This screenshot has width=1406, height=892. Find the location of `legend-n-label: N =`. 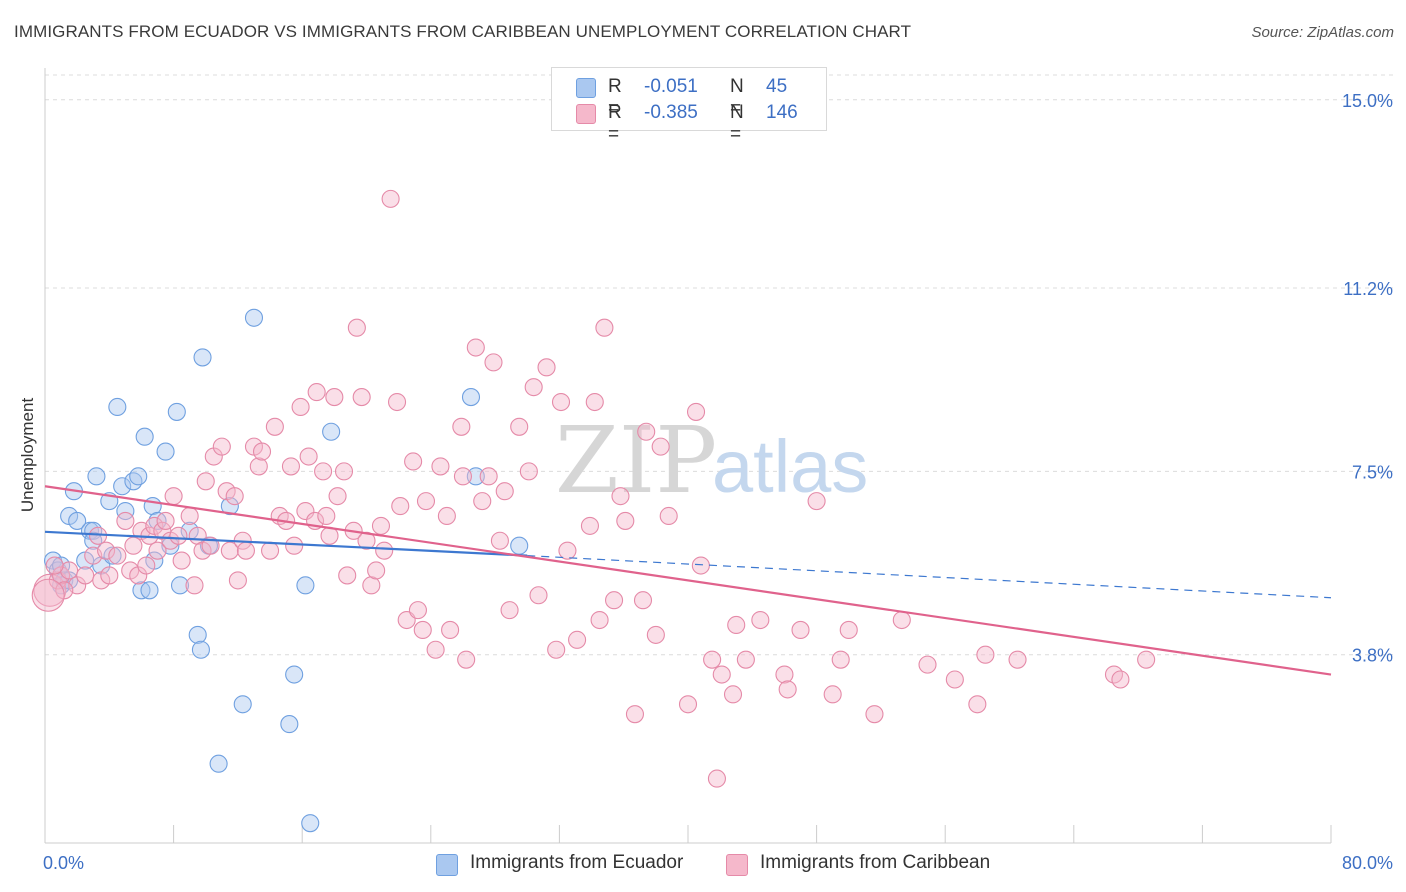

legend-n-label: N = is located at coordinates (737, 123).